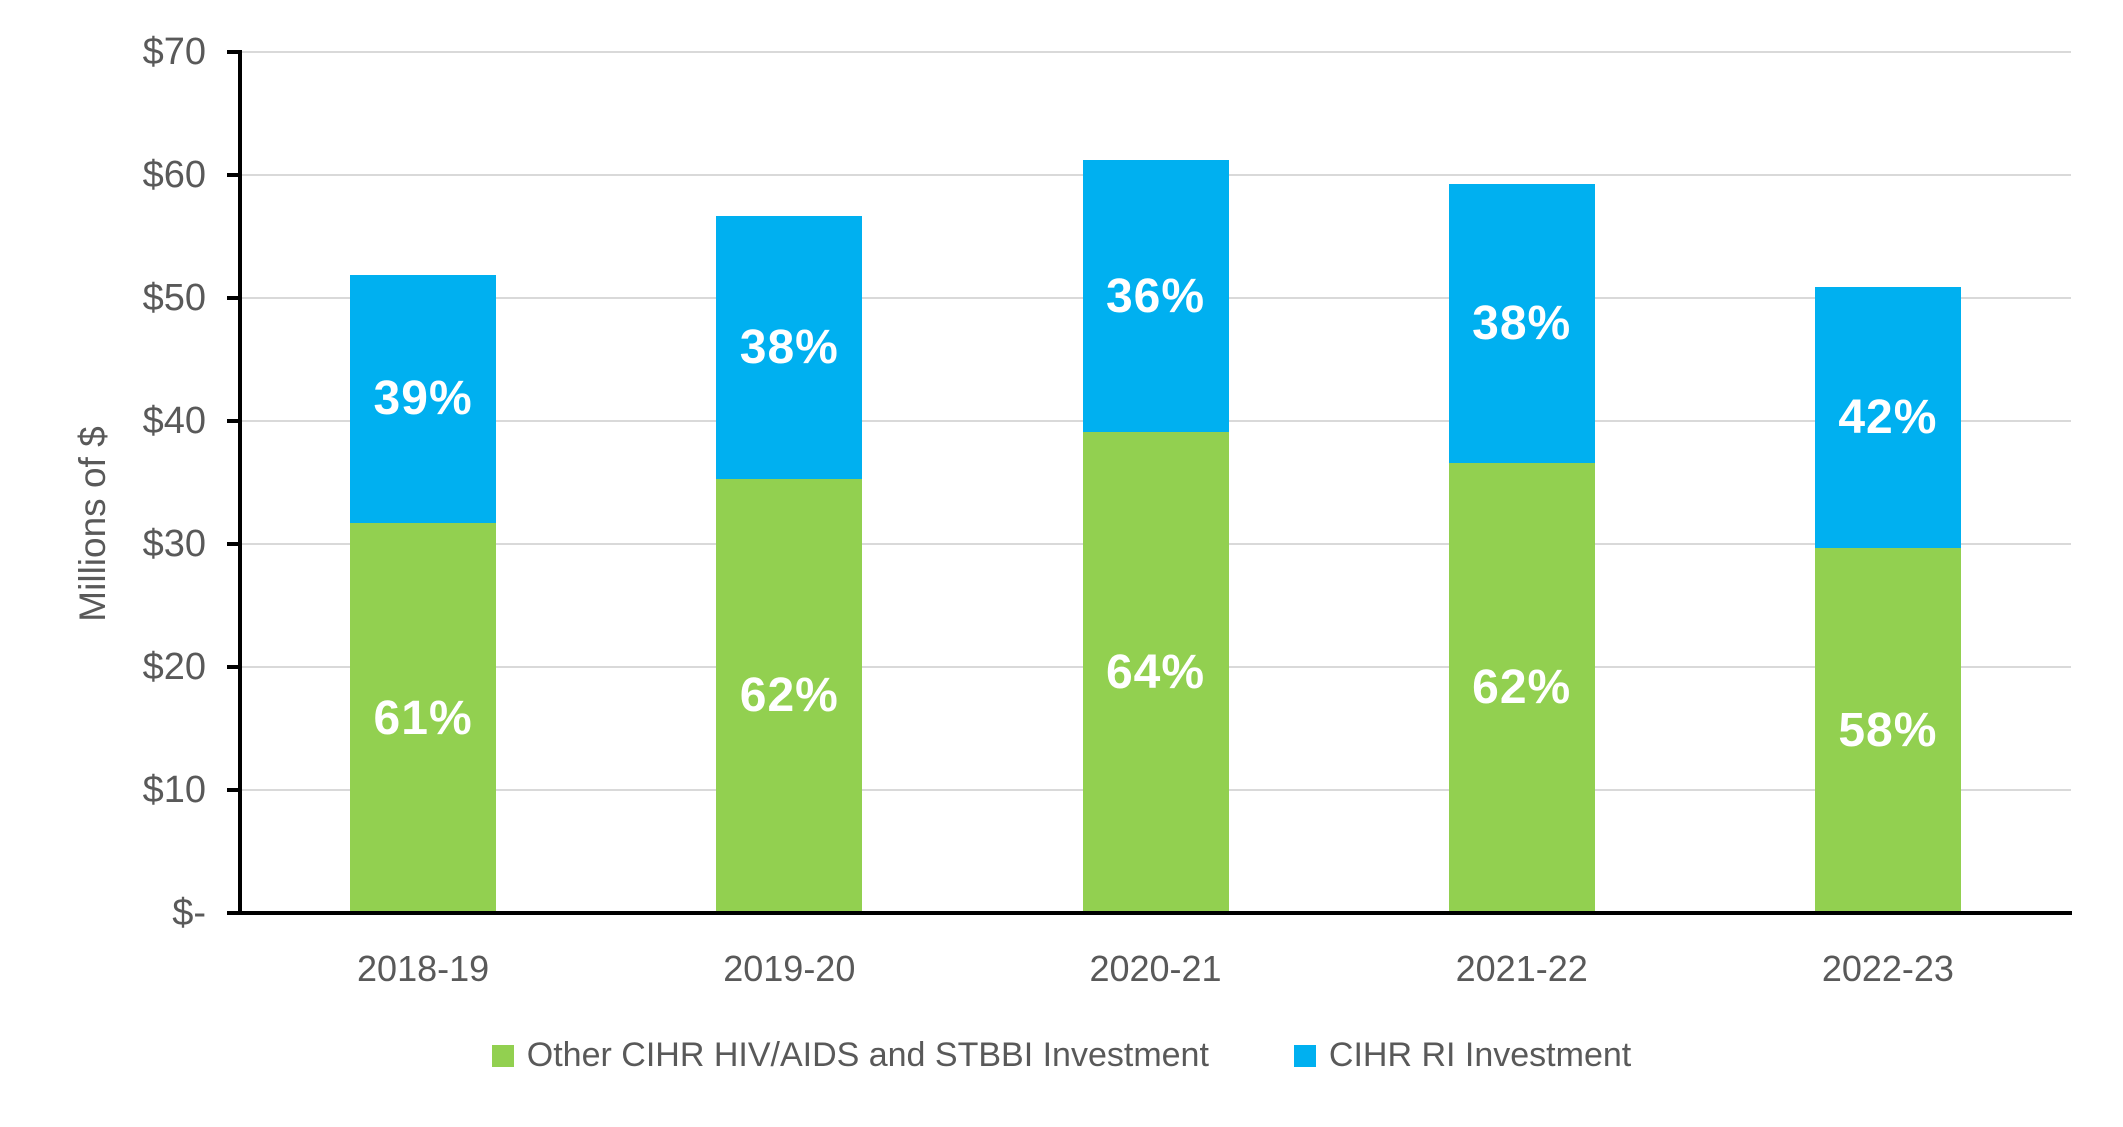 This screenshot has height=1127, width=2123. I want to click on bar-segment: 58%, so click(1887, 730).